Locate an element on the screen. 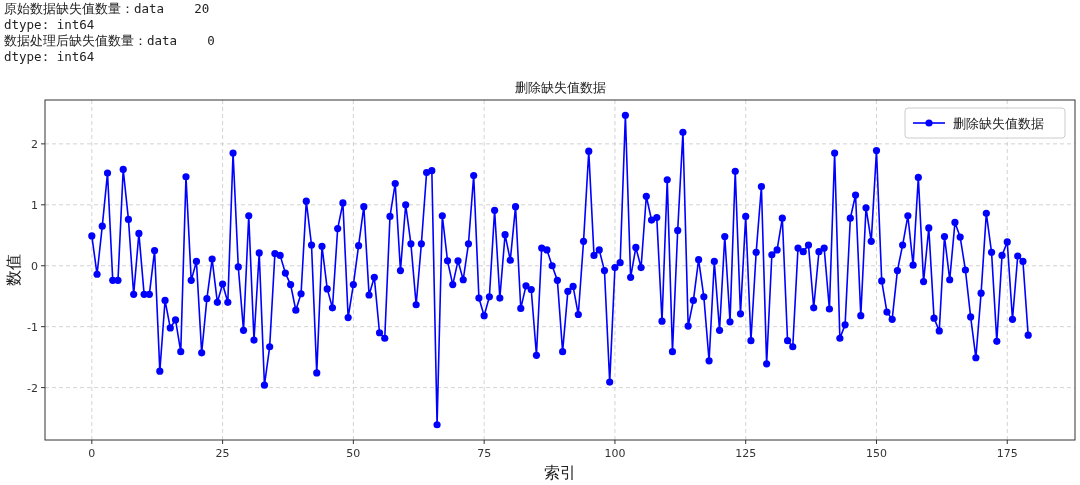 The image size is (1080, 485). y-tick-label: -1 is located at coordinates (32, 327).